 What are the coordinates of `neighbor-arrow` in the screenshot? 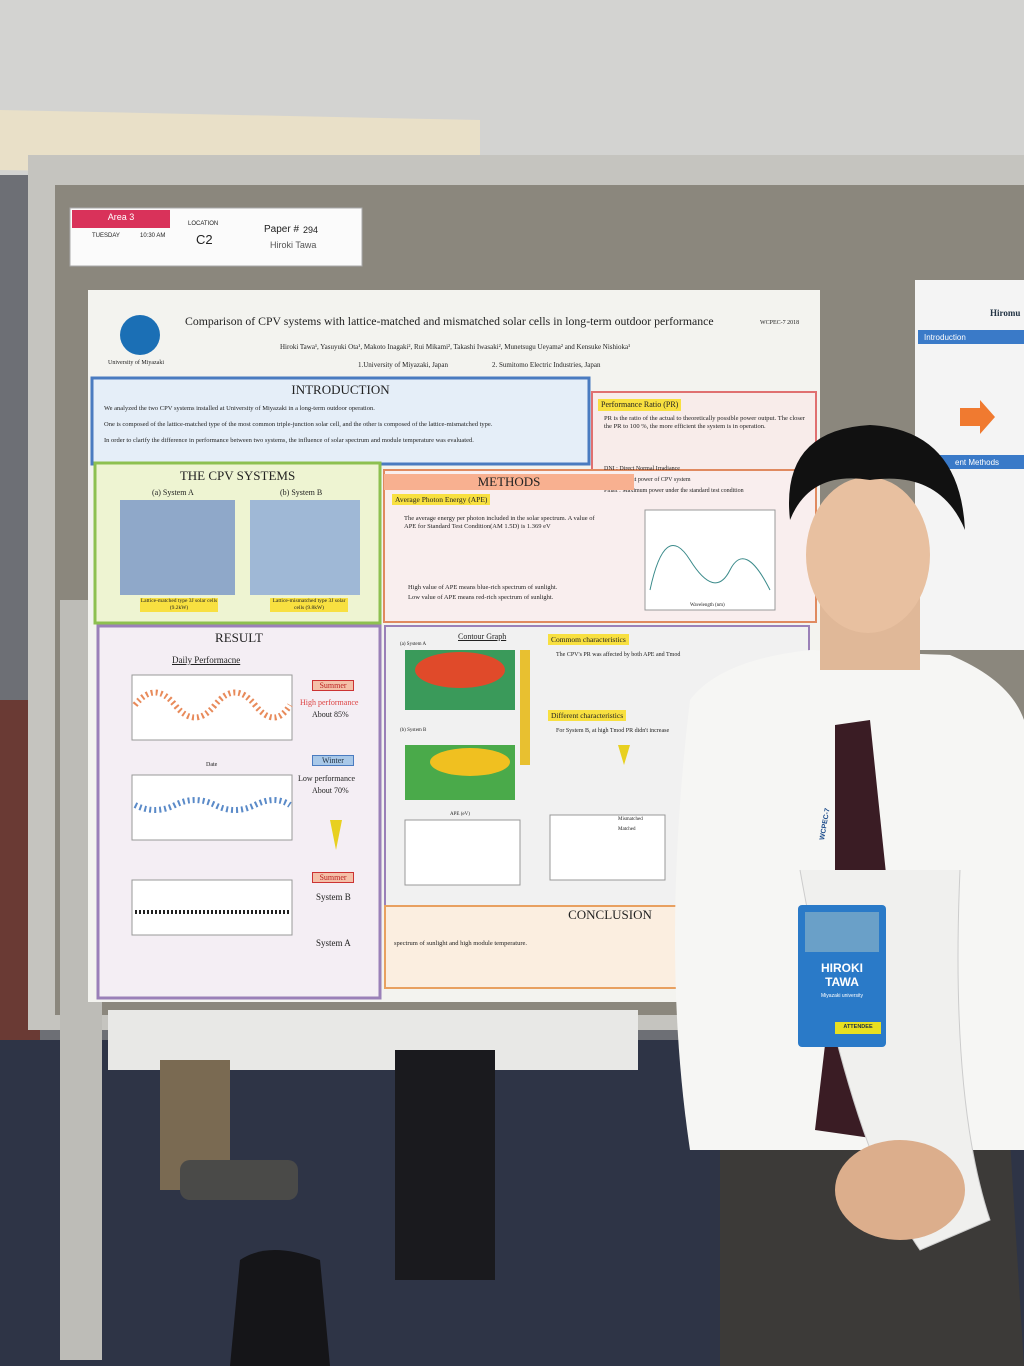 It's located at (977, 417).